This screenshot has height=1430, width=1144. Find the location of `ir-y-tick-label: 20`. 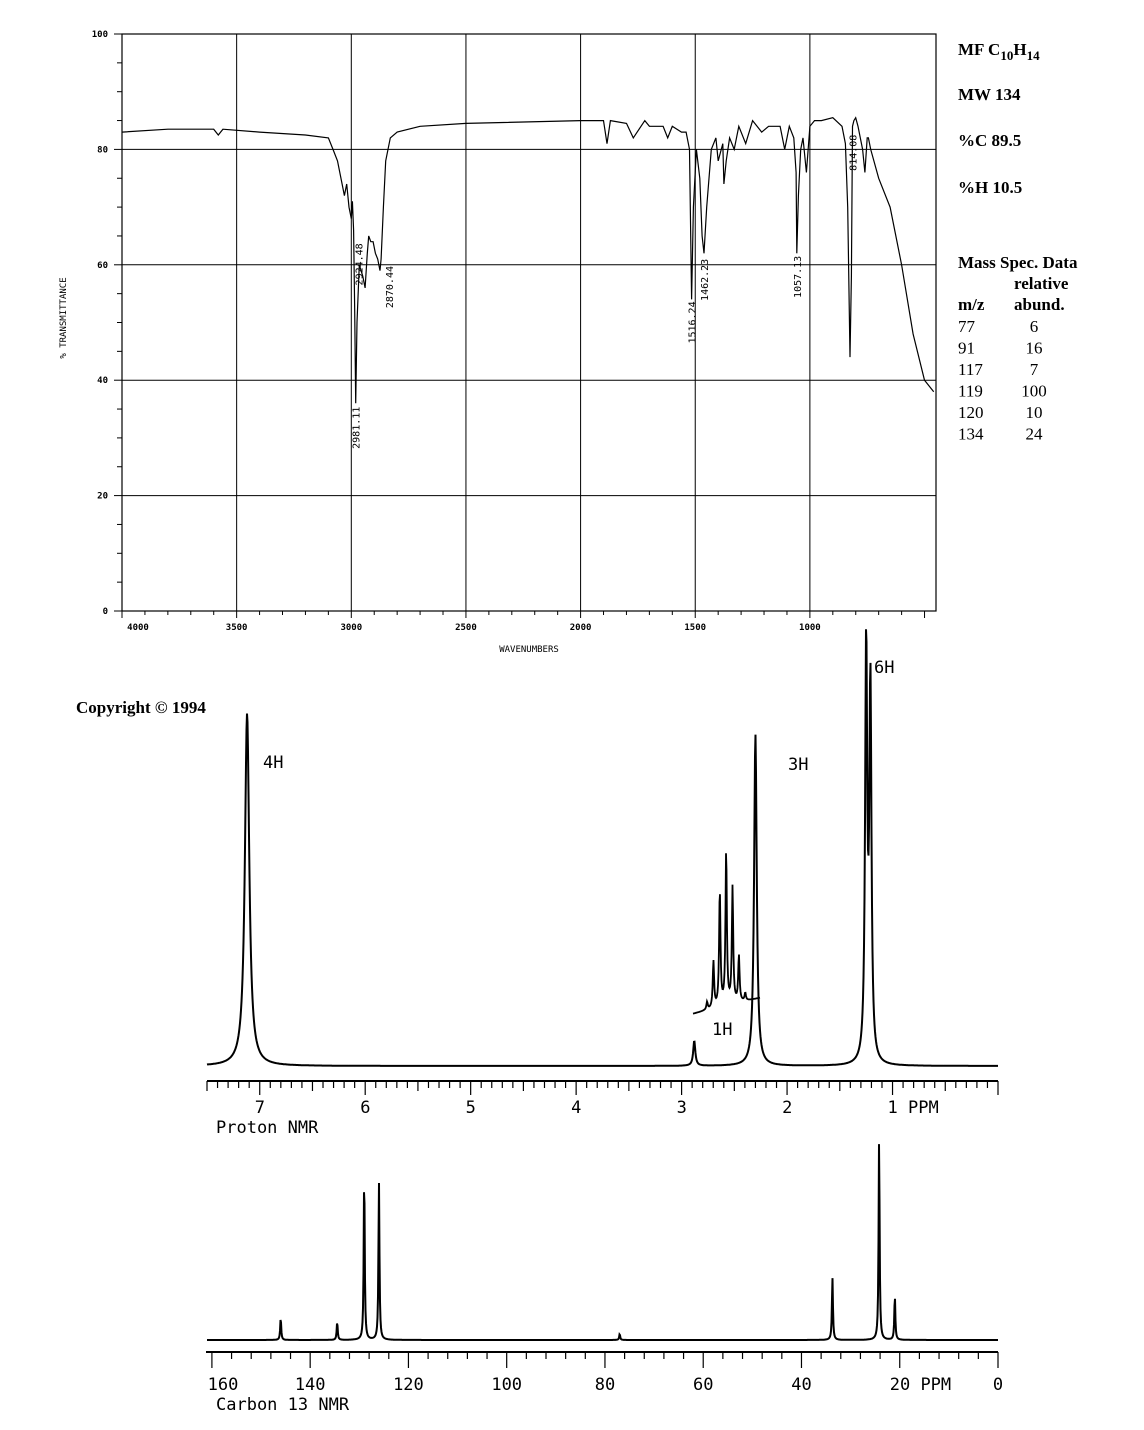

ir-y-tick-label: 20 is located at coordinates (102, 497).